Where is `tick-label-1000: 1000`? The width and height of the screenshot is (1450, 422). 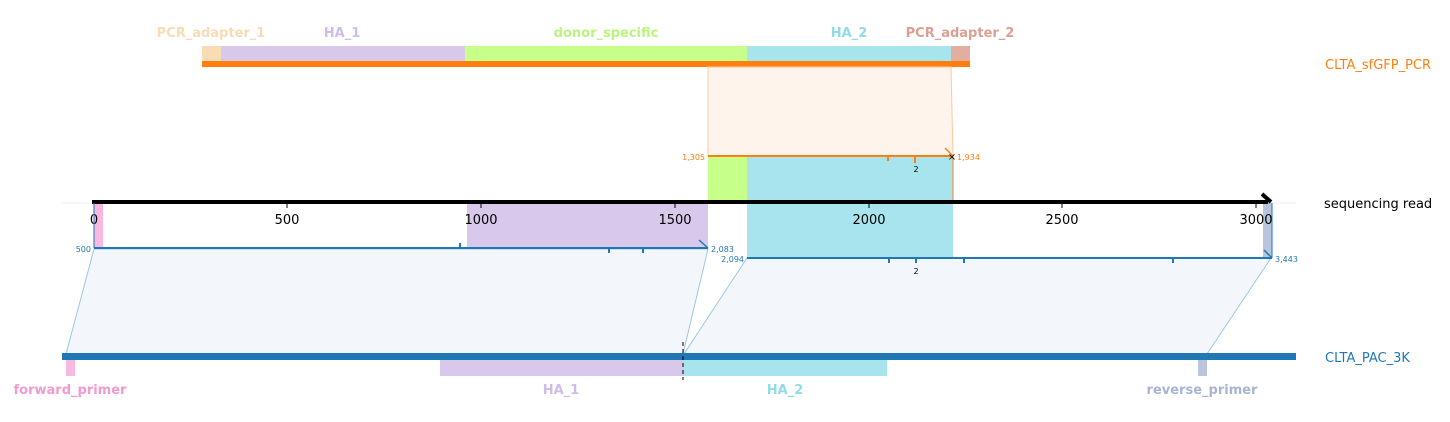 tick-label-1000: 1000 is located at coordinates (480, 220).